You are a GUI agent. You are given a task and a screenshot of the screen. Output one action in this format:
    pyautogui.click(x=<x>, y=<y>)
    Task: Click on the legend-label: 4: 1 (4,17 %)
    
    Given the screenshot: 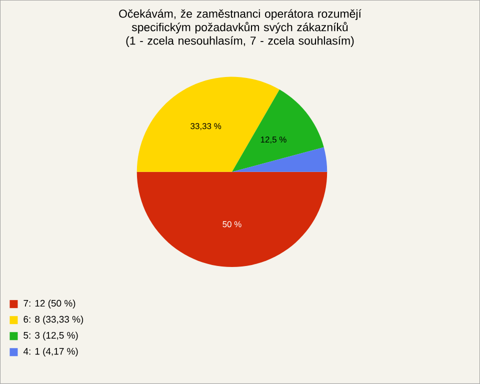 What is the action you would take?
    pyautogui.click(x=50, y=352)
    